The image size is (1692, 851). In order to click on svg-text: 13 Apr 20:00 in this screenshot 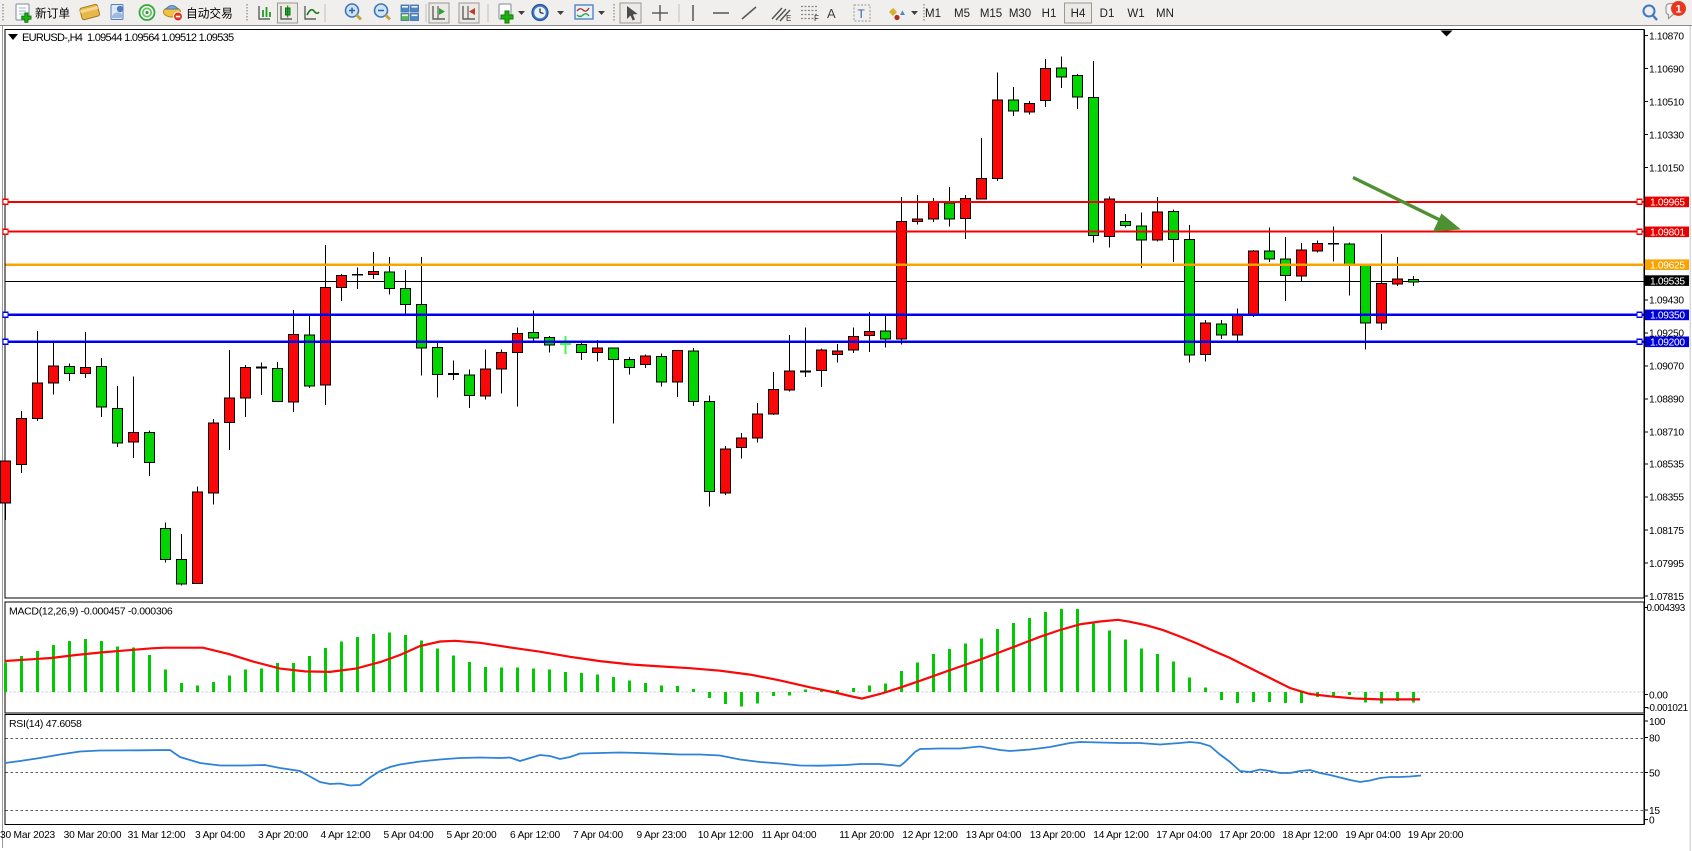, I will do `click(1058, 835)`.